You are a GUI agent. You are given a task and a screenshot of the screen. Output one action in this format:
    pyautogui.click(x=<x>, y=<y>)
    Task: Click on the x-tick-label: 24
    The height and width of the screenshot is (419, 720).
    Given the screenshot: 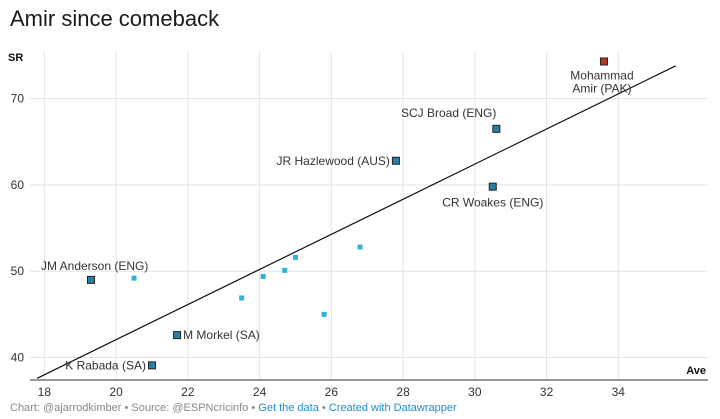 What is the action you would take?
    pyautogui.click(x=260, y=392)
    